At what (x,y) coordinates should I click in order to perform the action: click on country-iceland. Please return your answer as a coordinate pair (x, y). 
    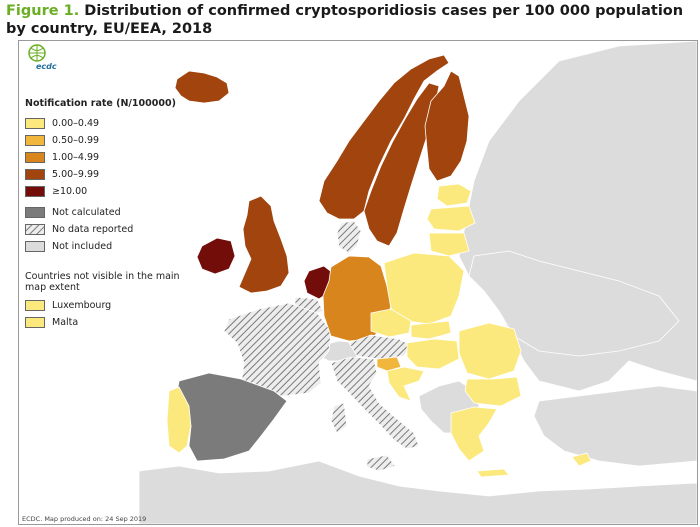
    Looking at the image, I should click on (202, 87).